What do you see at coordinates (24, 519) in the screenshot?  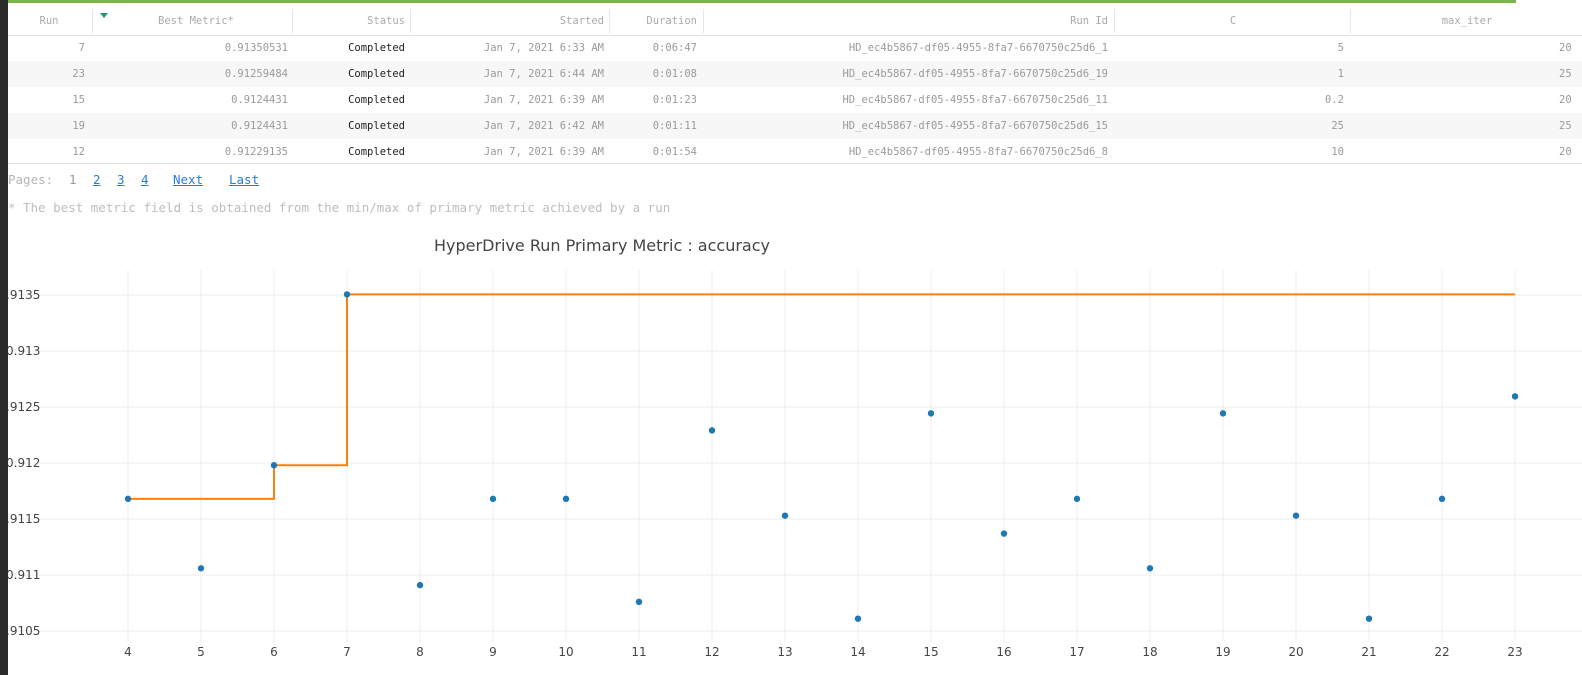 I see `y-tick-label: .9115` at bounding box center [24, 519].